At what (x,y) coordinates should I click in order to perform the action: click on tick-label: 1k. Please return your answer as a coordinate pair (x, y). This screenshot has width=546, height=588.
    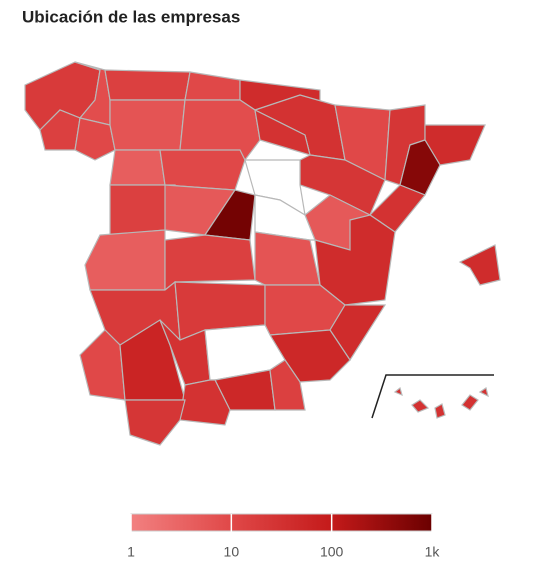
    Looking at the image, I should click on (433, 552).